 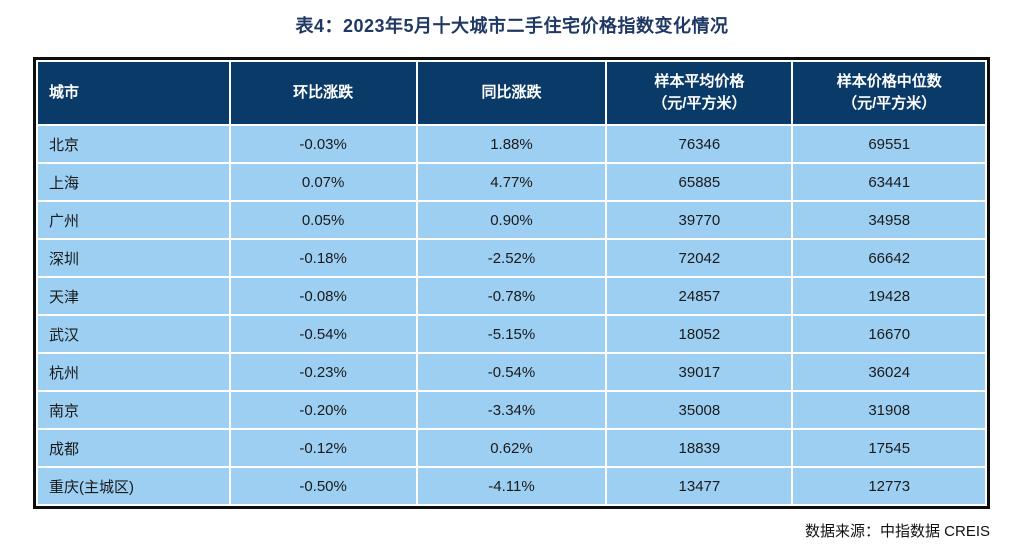 I want to click on cell-median-price: 19428, so click(x=889, y=296).